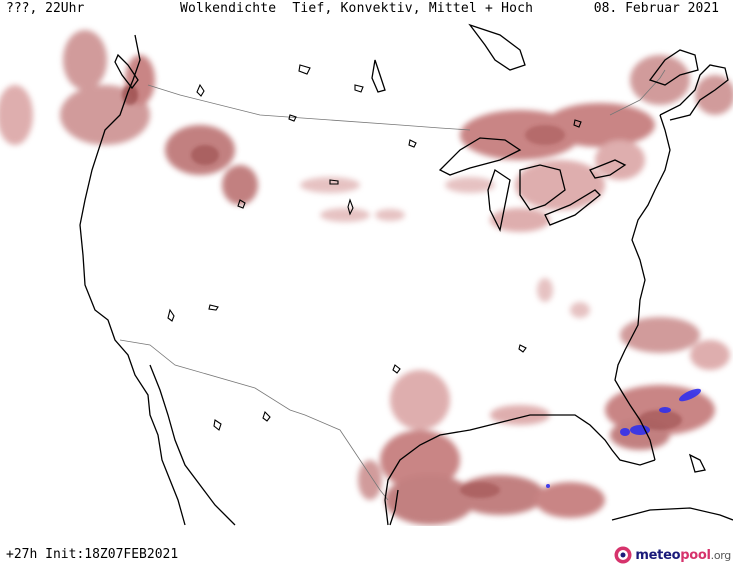 The image size is (733, 566). Describe the element at coordinates (721, 555) in the screenshot. I see `brand-text-part3: .org` at that location.